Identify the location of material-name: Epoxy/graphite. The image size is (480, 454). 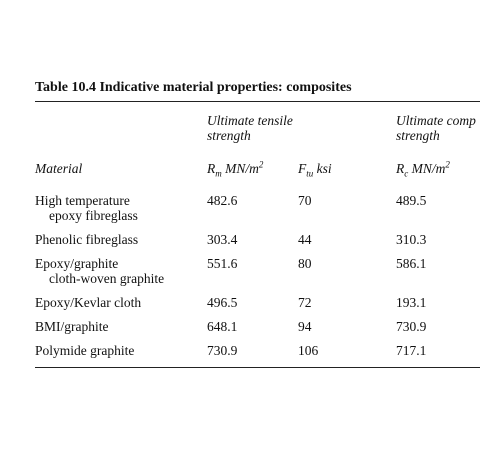
(77, 263).